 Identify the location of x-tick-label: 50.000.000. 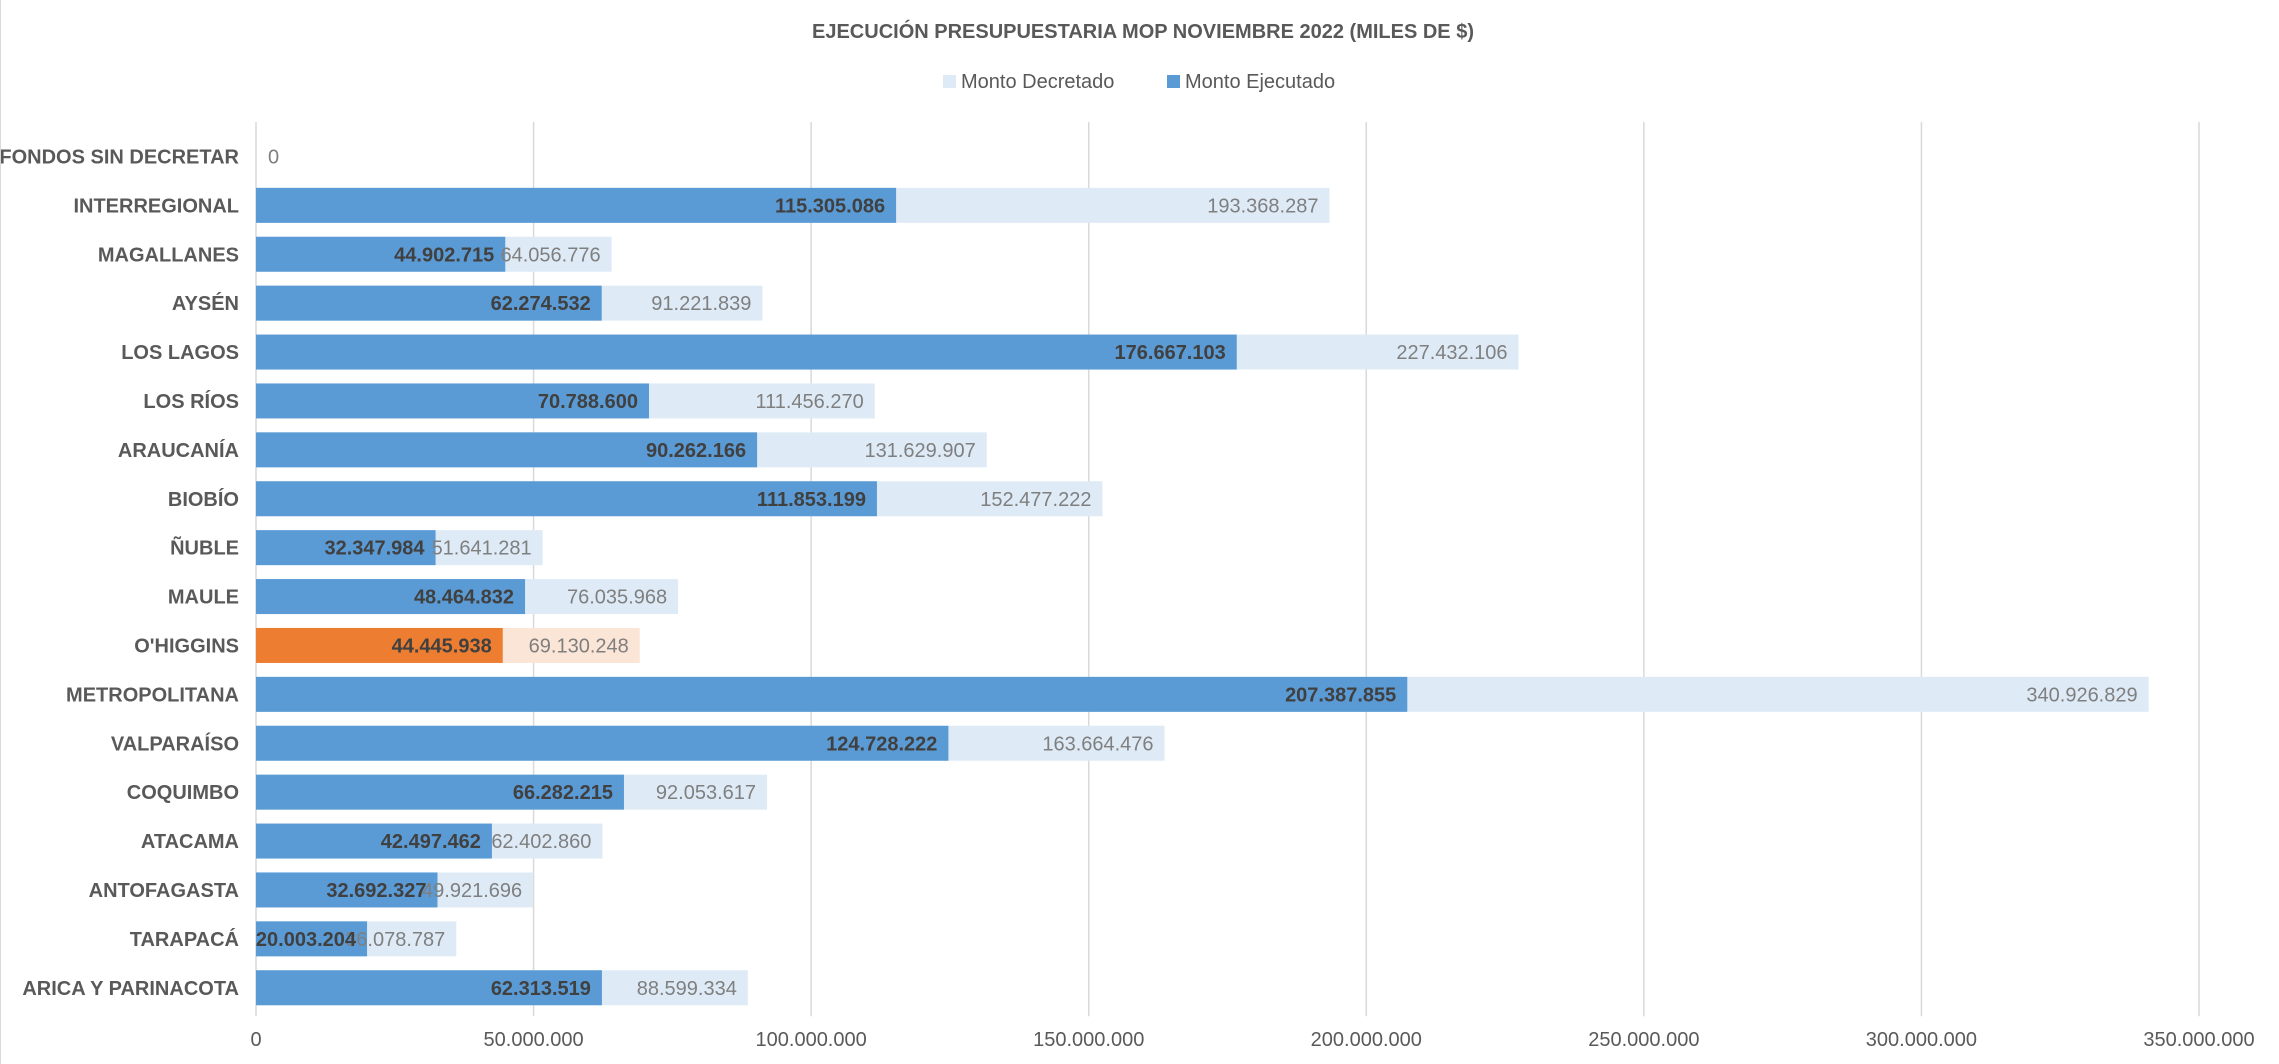
(534, 1040).